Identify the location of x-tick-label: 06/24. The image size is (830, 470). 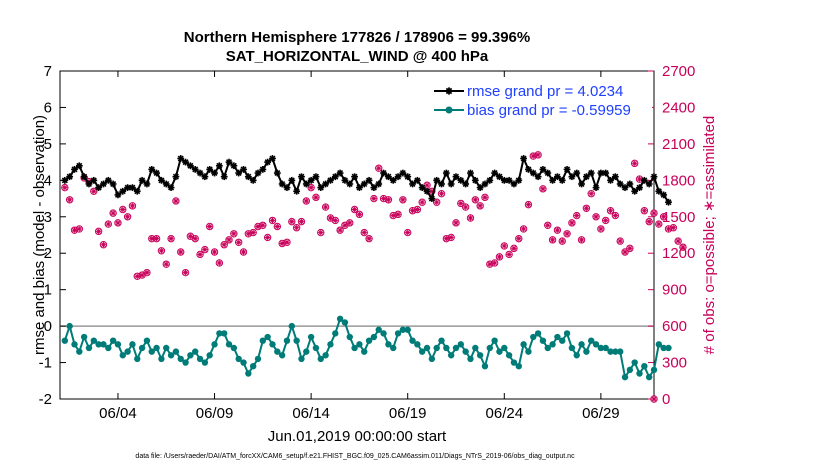
(505, 413).